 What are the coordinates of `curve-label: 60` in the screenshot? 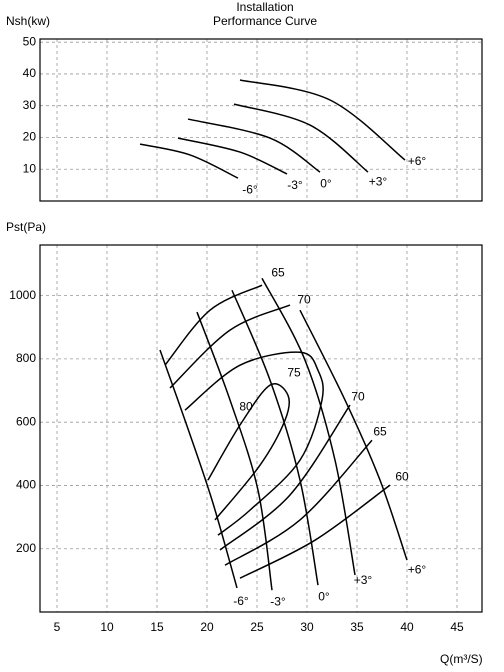 It's located at (402, 476).